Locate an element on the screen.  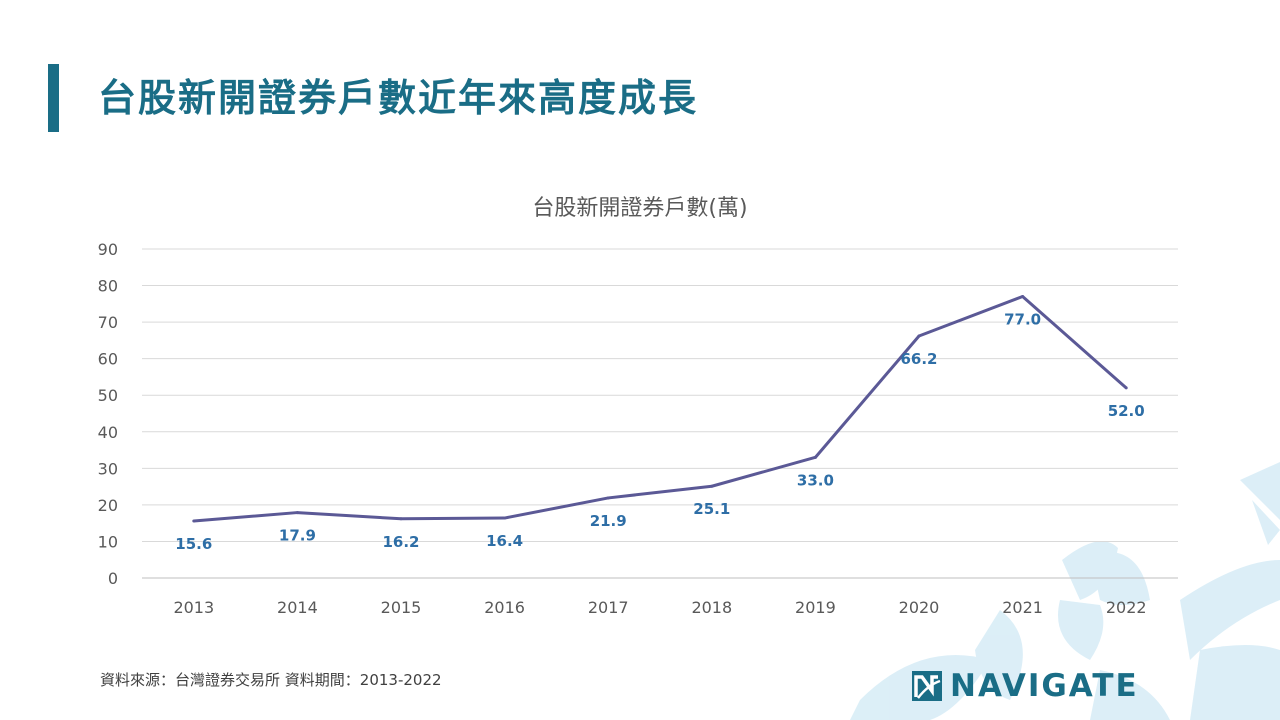
page-title: 台股新開證券戶數近年來高度成長 is located at coordinates (398, 98).